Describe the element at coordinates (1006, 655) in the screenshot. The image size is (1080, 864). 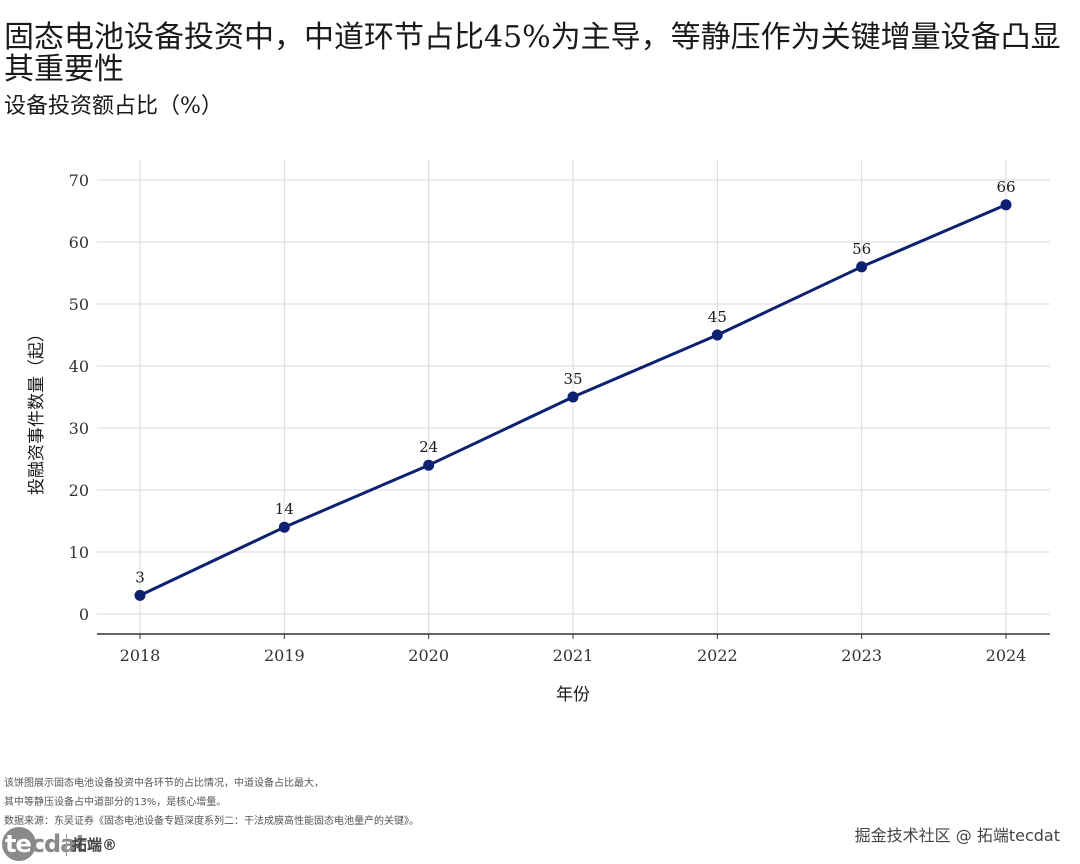
I see `x-tick-label: 2024` at that location.